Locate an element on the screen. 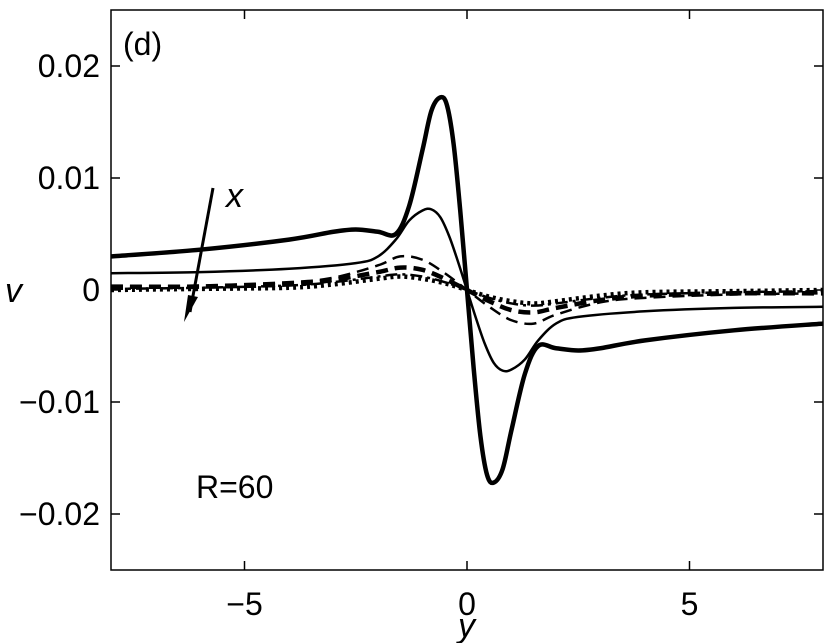  y-tick-label: 0.02 is located at coordinates (69, 66).